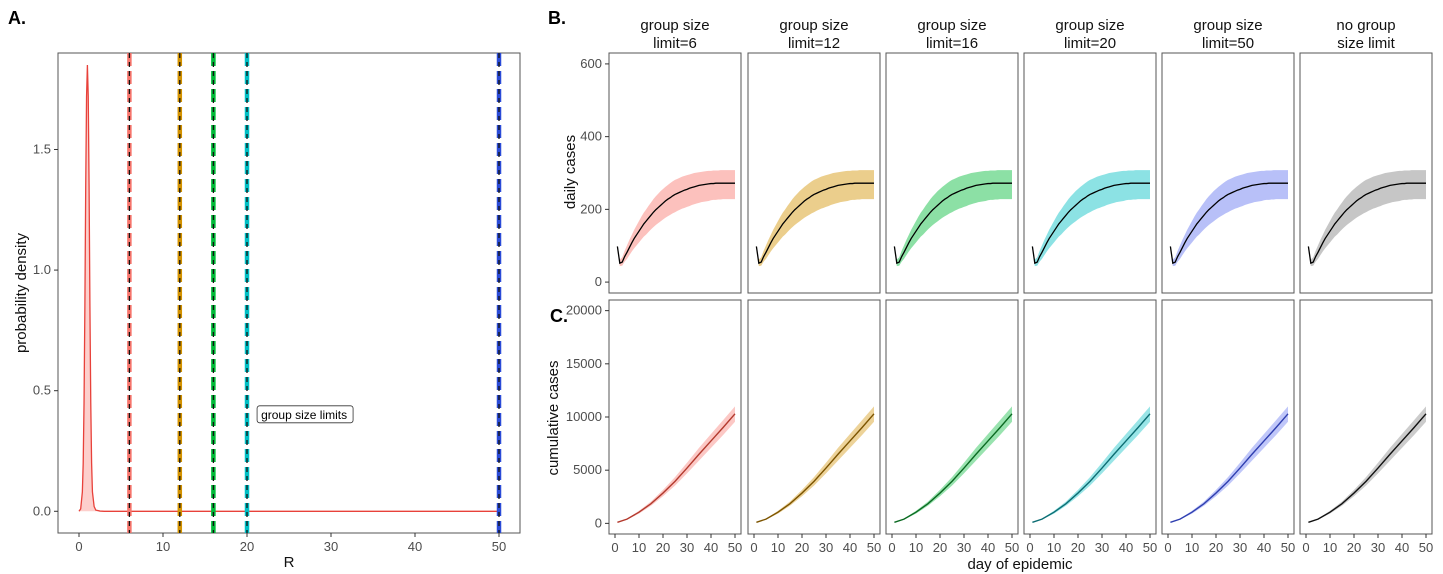  I want to click on panel-a-x-axis-label: R, so click(289, 562).